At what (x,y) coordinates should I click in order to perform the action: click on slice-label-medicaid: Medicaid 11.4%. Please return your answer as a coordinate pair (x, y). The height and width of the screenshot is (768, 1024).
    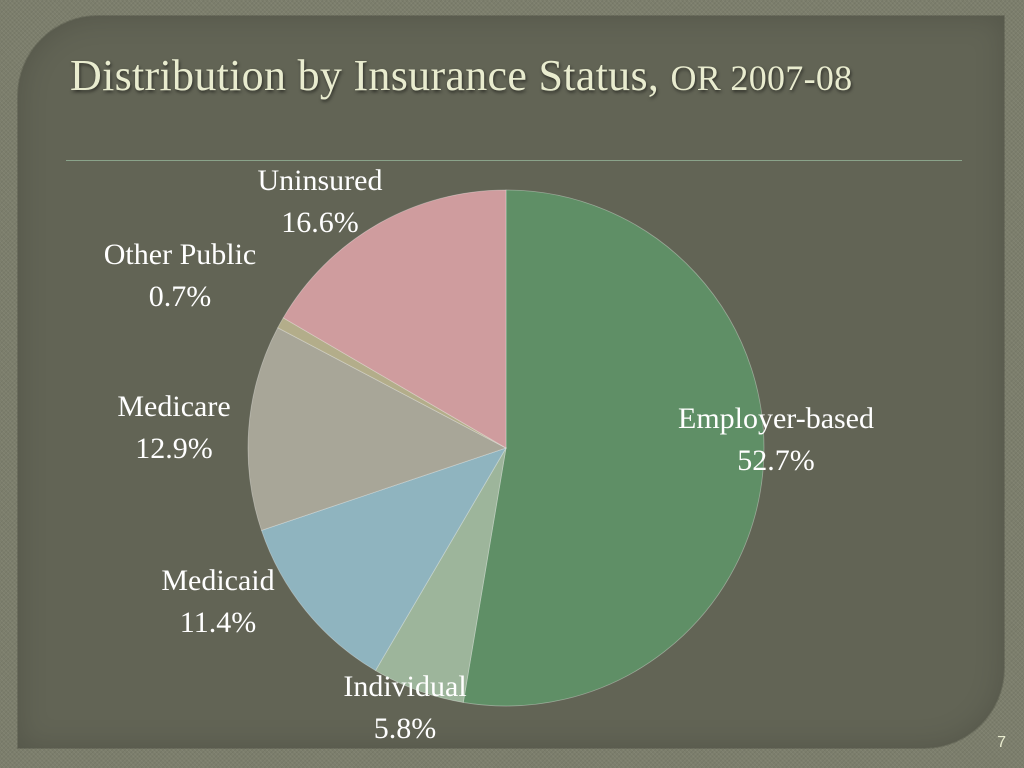
    Looking at the image, I should click on (217, 602).